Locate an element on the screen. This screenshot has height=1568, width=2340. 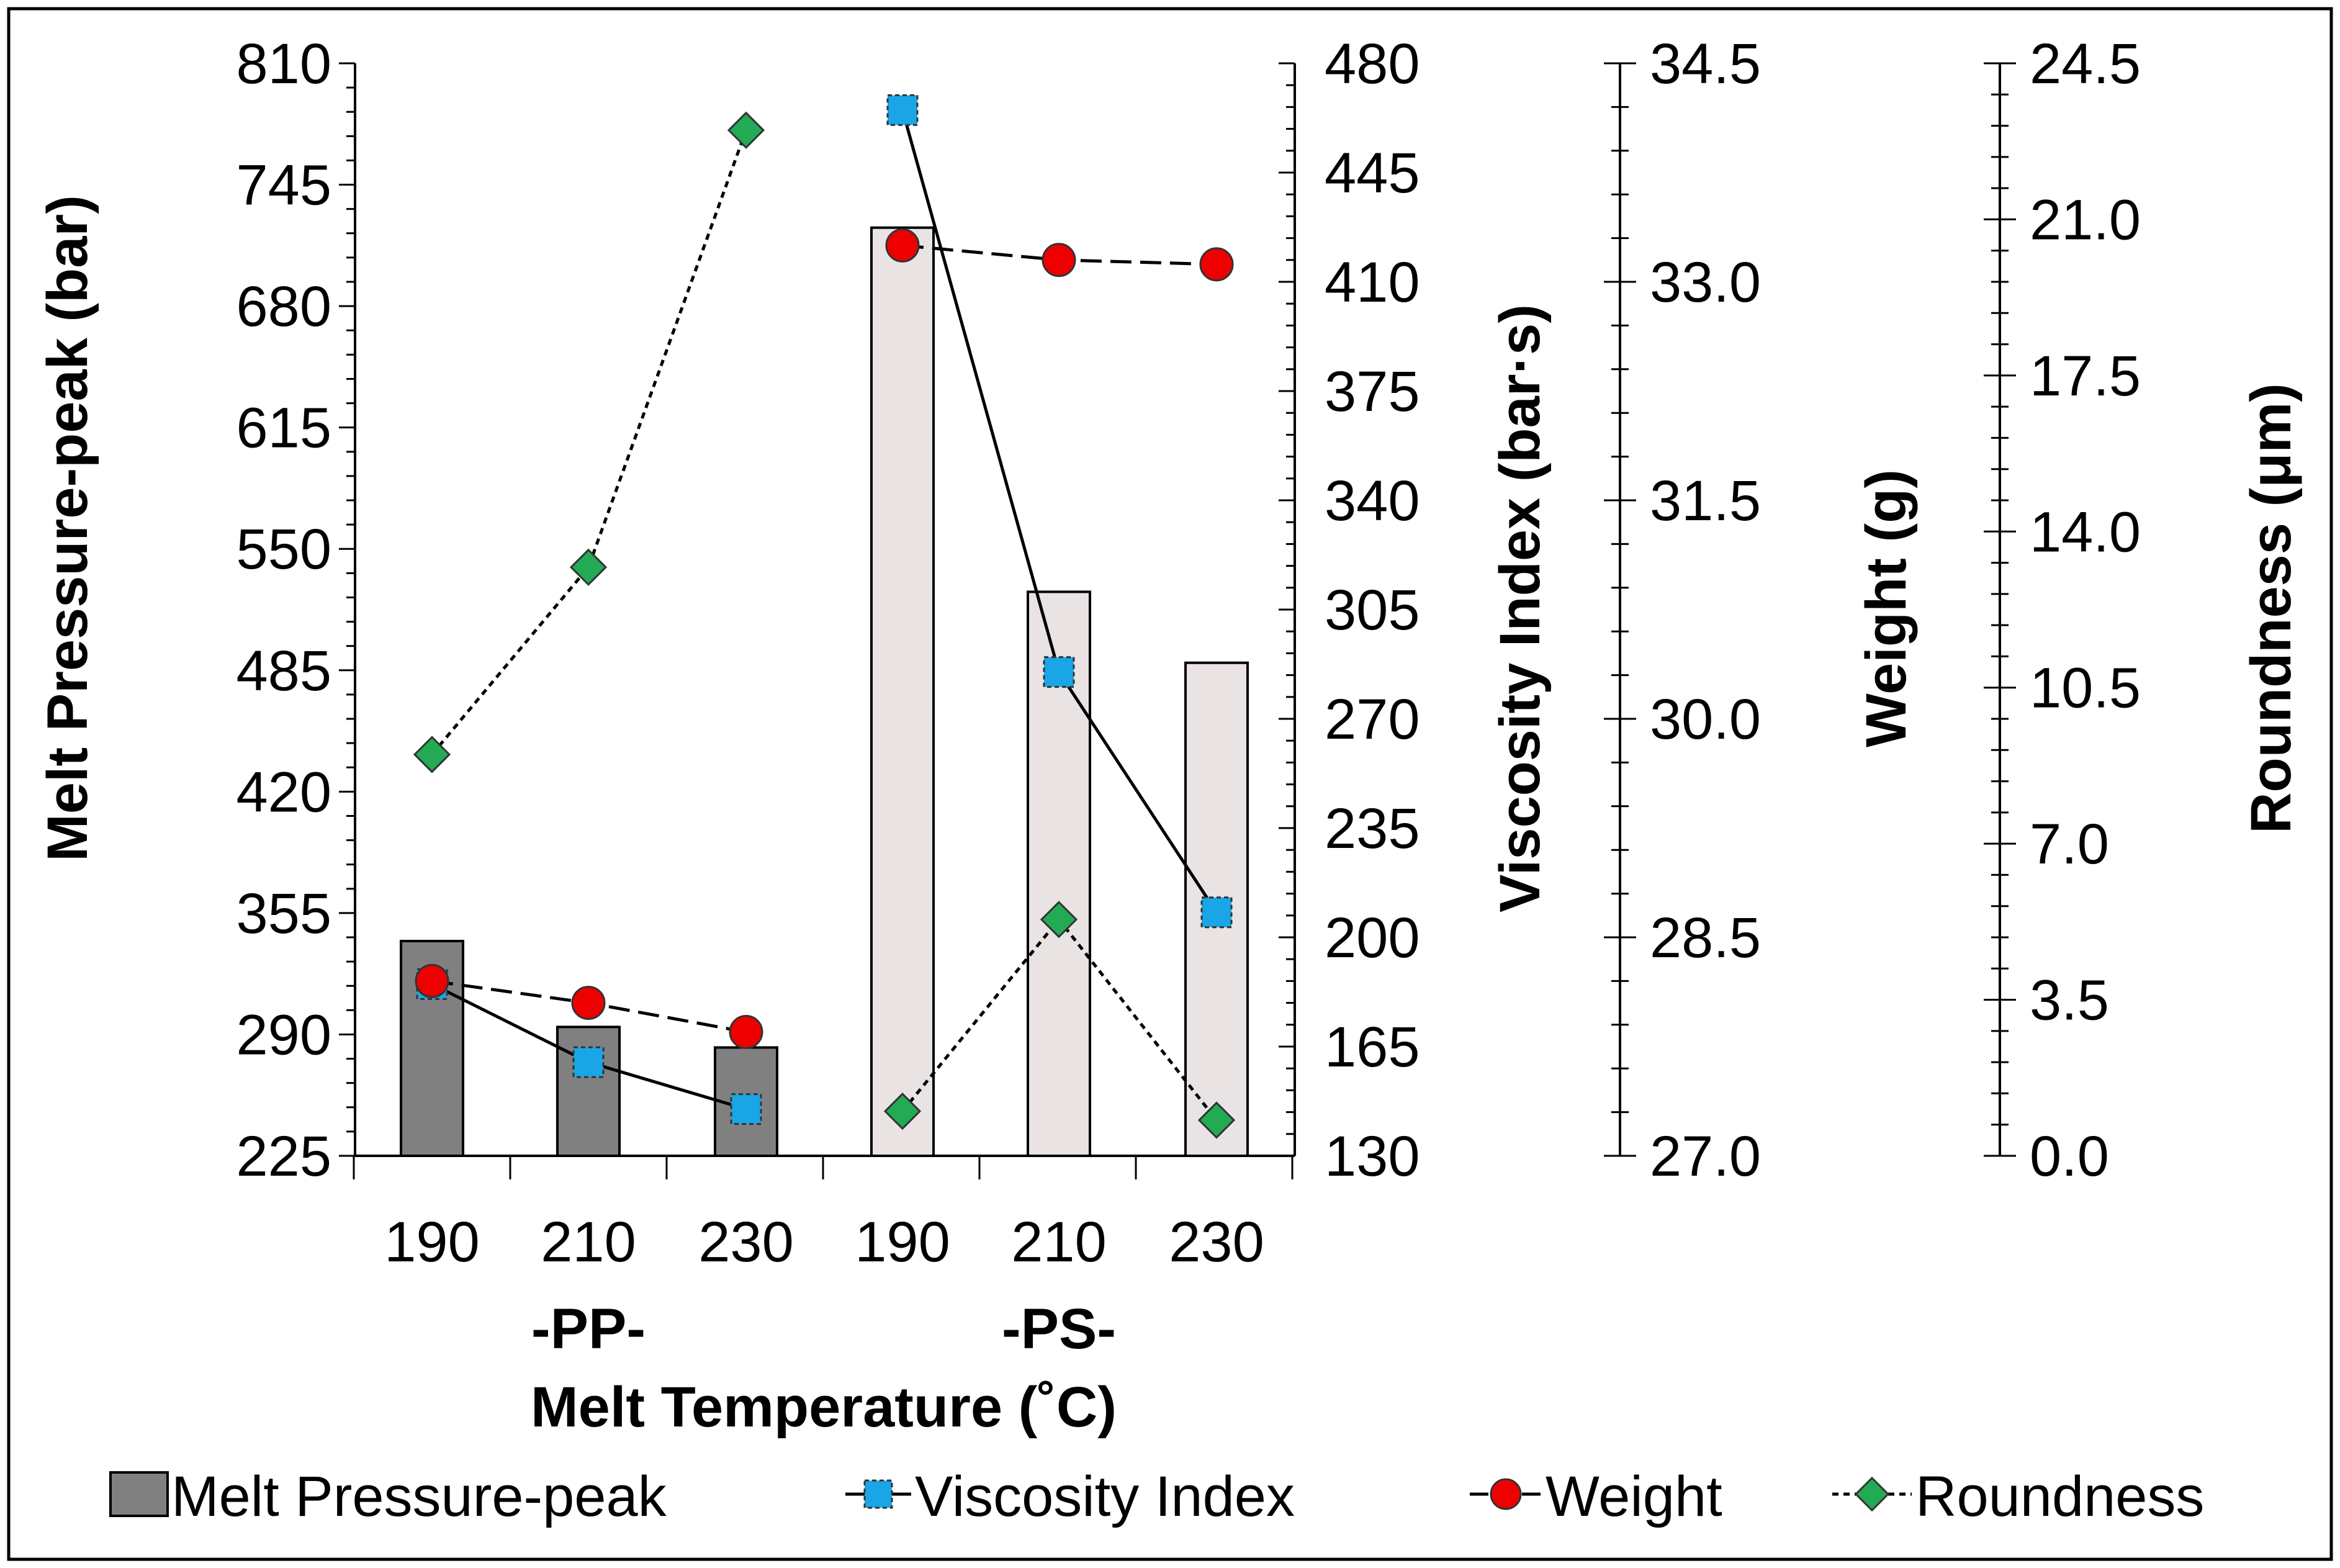
roundness-tick-label-2: 7.0 is located at coordinates (2069, 845).